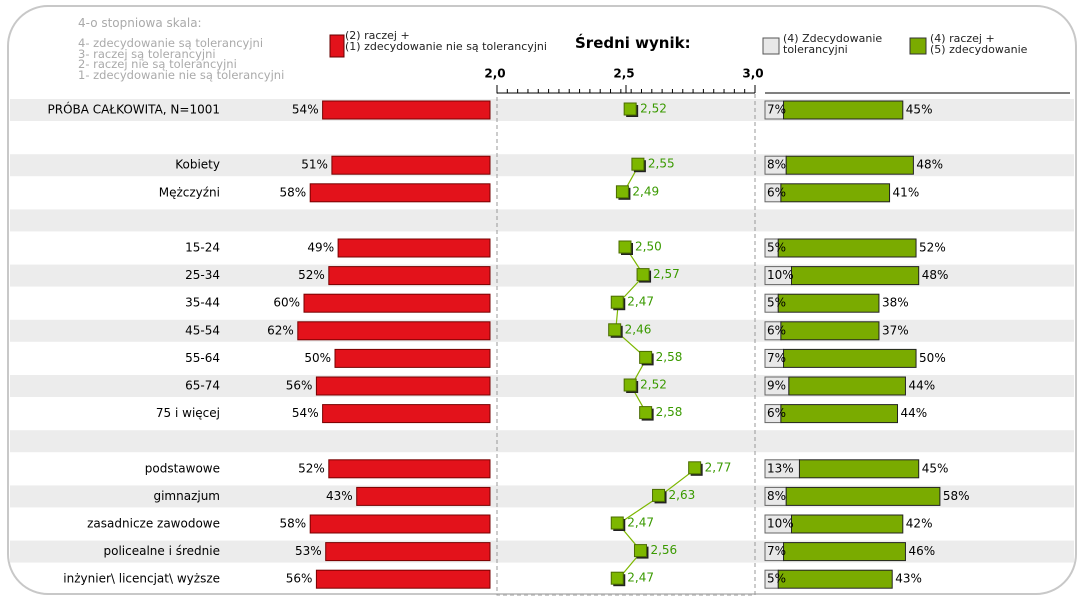  What do you see at coordinates (317, 358) in the screenshot?
I see `value-label: 50%` at bounding box center [317, 358].